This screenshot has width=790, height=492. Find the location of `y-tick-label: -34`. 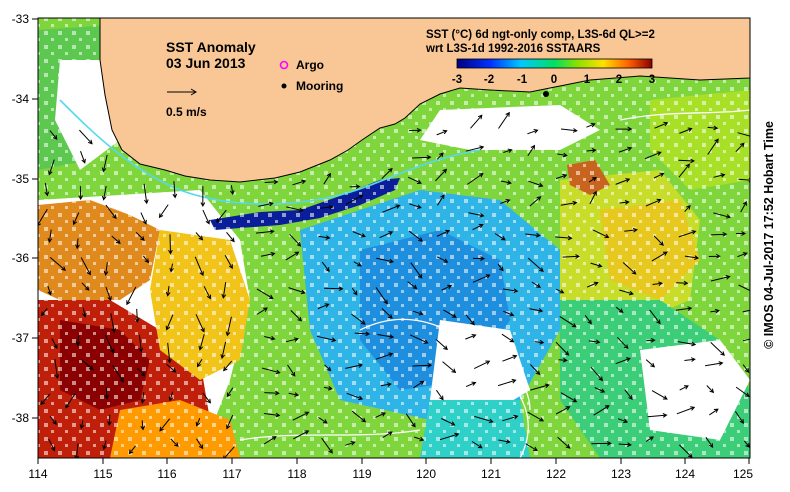

y-tick-label: -34 is located at coordinates (21, 99).